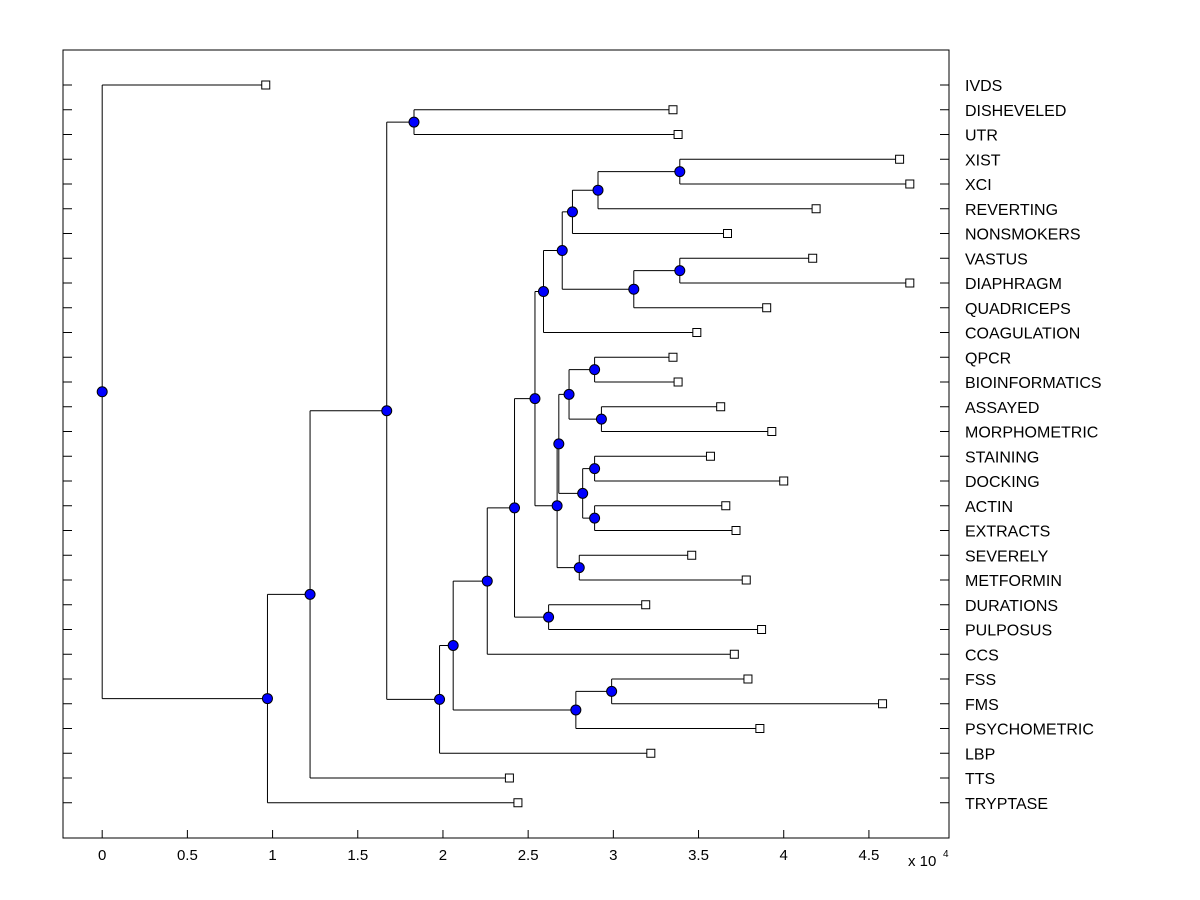 The width and height of the screenshot is (1200, 900). I want to click on leaf-label: TTS, so click(980, 779).